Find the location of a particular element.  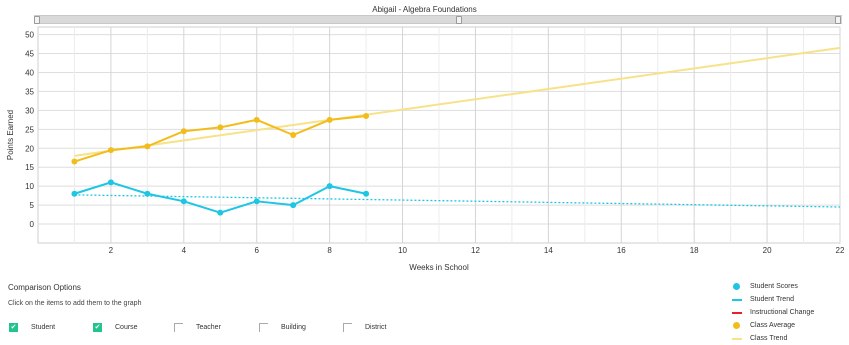

option-teacher: Teacher is located at coordinates (197, 327).